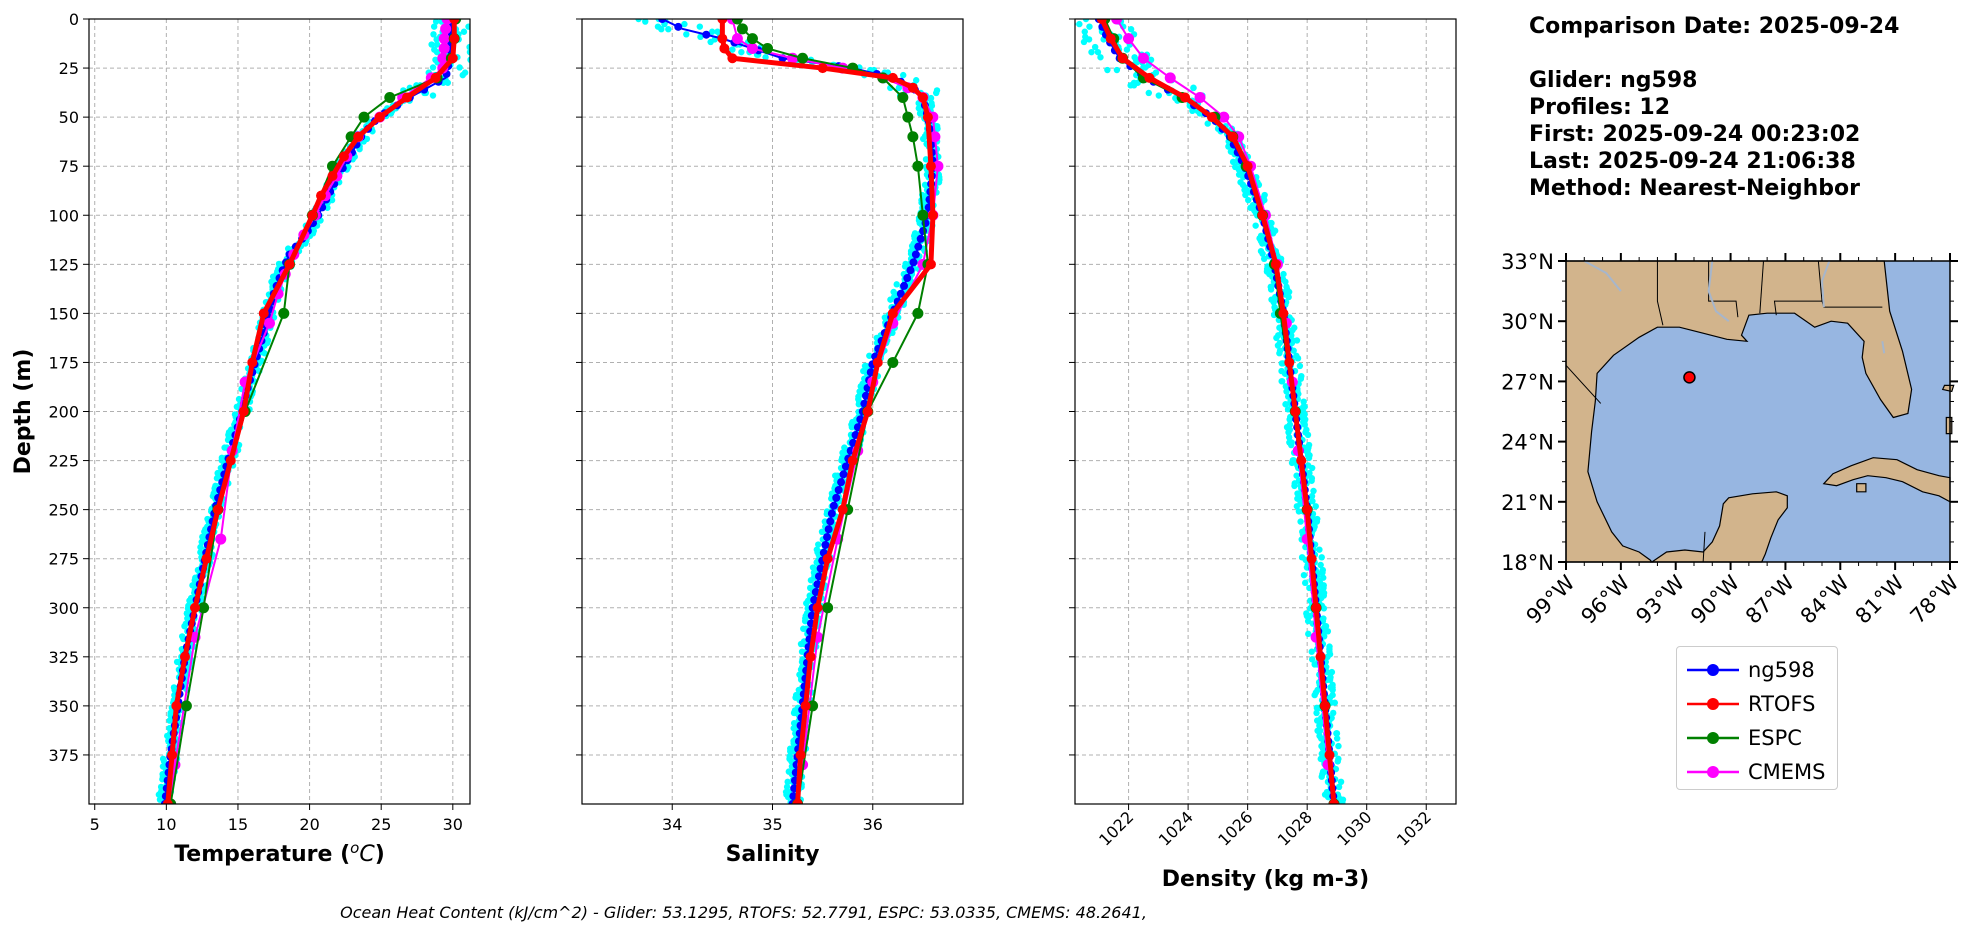  I want to click on x-axis-label: Salinity, so click(773, 854).